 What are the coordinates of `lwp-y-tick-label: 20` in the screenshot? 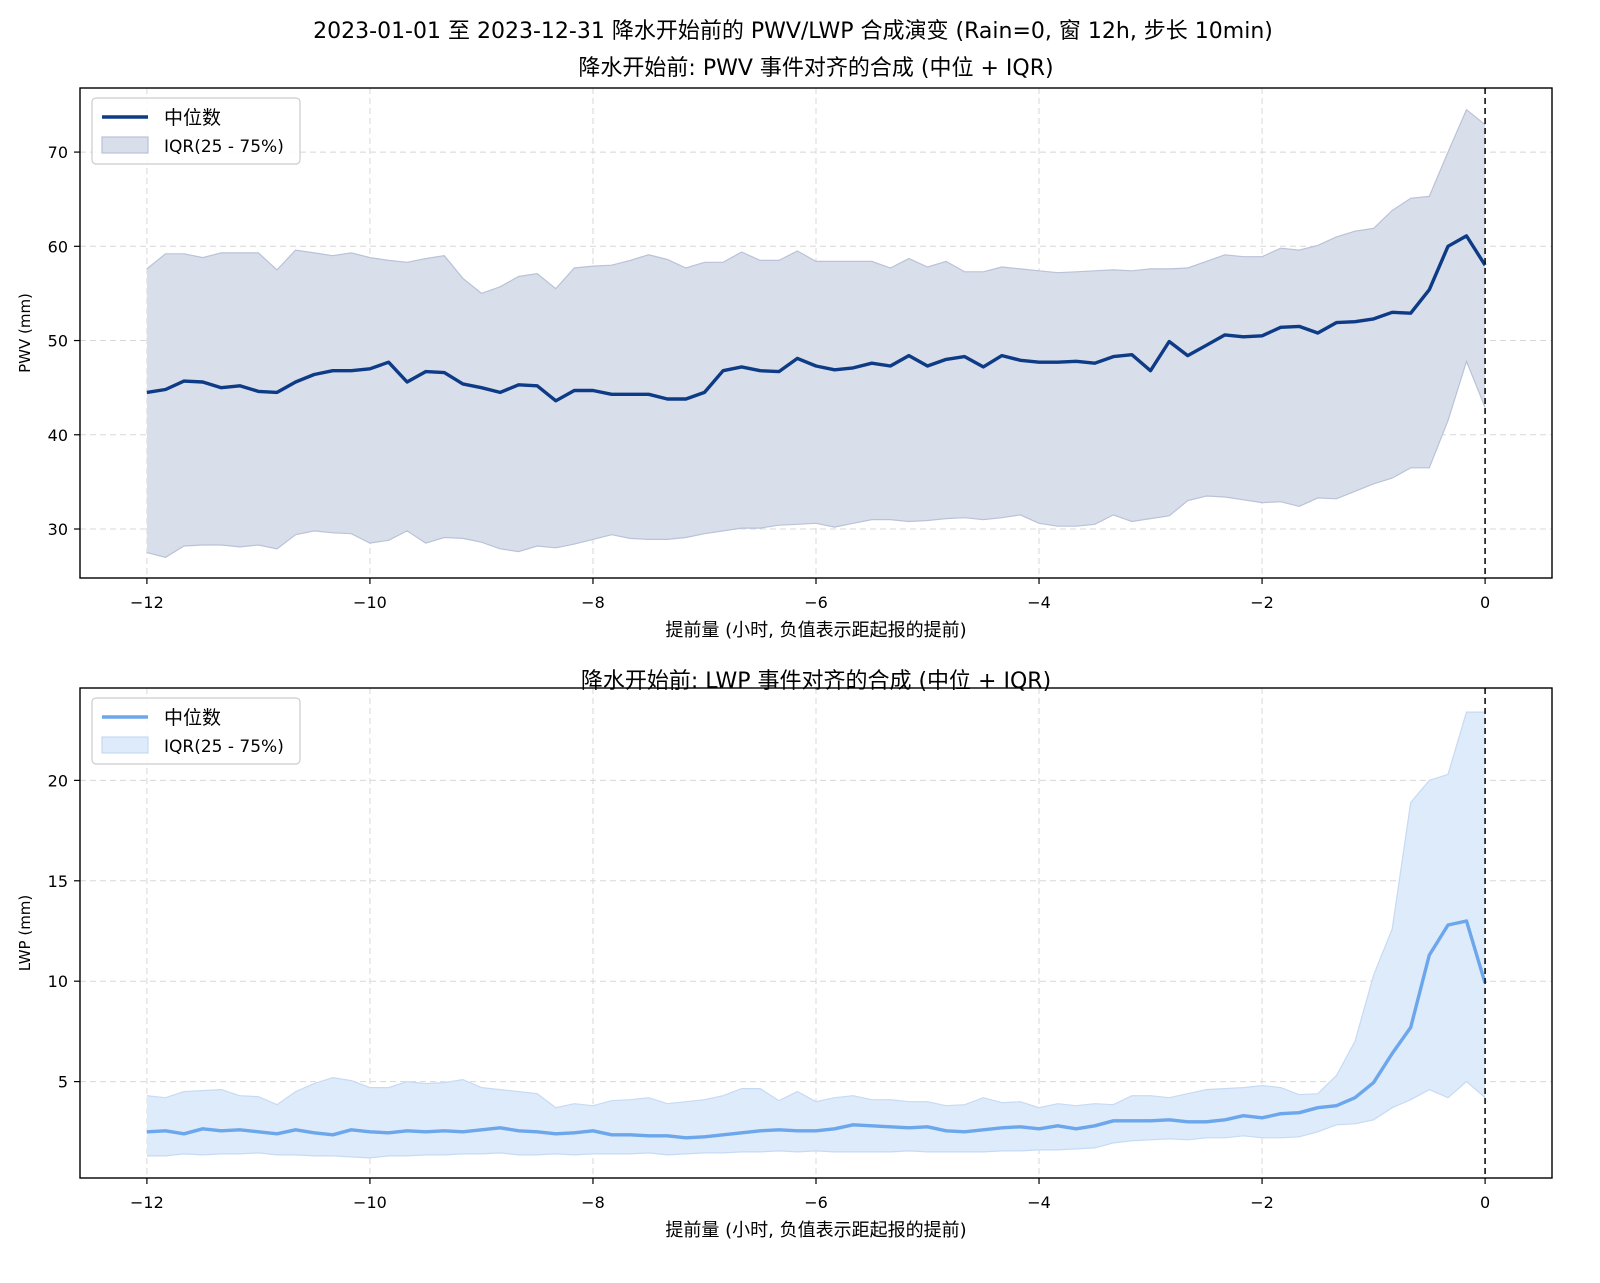 It's located at (58, 780).